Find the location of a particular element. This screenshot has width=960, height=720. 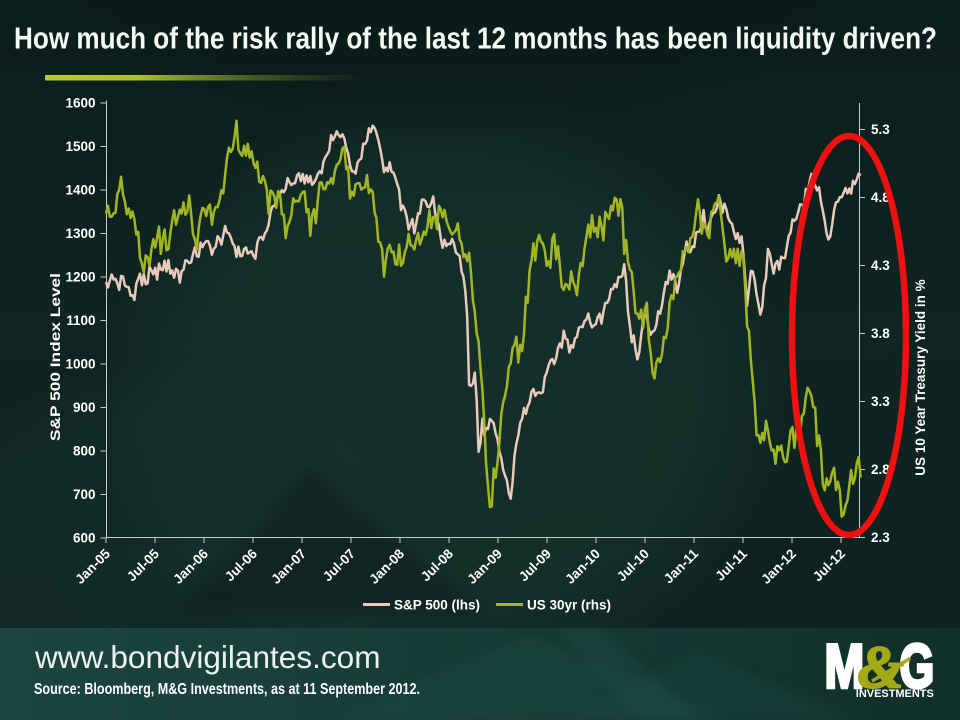

svg-text: www.bondvigilantes.com is located at coordinates (207, 657).